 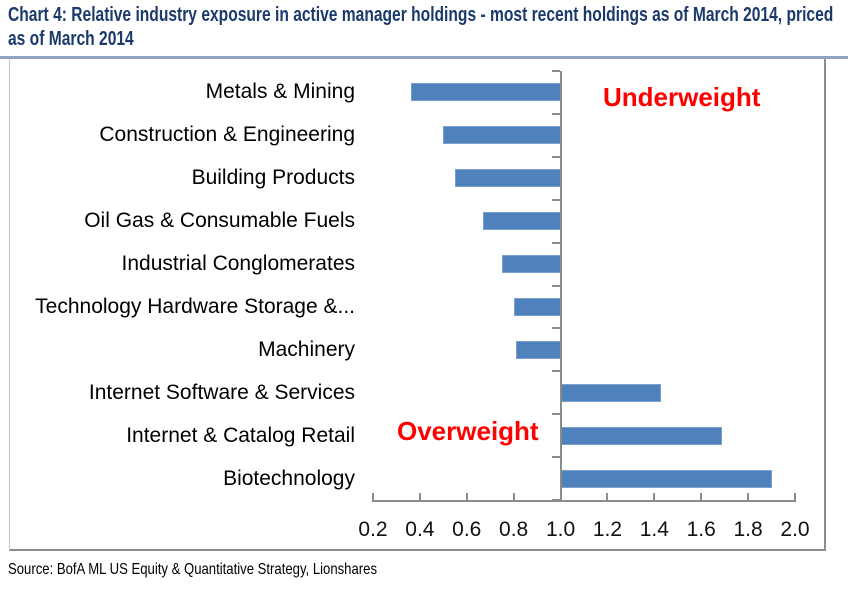 What do you see at coordinates (289, 478) in the screenshot?
I see `category-label: Biotechnology` at bounding box center [289, 478].